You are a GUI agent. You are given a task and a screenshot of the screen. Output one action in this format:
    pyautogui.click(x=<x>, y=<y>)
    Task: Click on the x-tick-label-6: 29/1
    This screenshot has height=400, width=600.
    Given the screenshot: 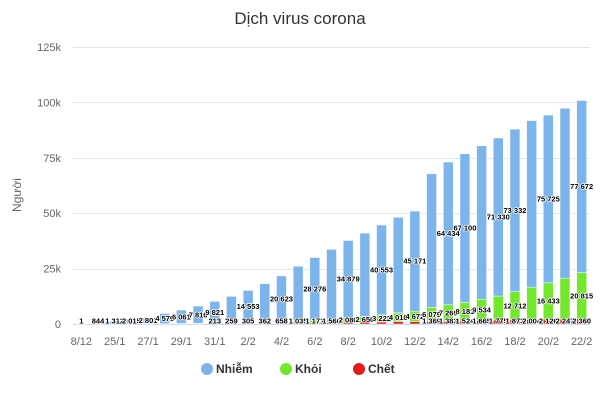 What is the action you would take?
    pyautogui.click(x=181, y=342)
    